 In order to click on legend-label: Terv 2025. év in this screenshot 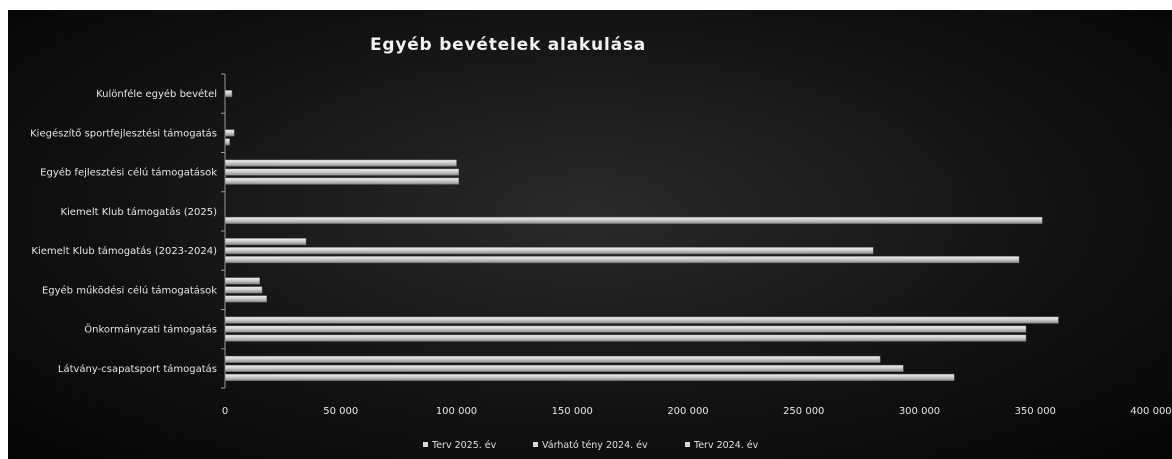, I will do `click(464, 445)`.